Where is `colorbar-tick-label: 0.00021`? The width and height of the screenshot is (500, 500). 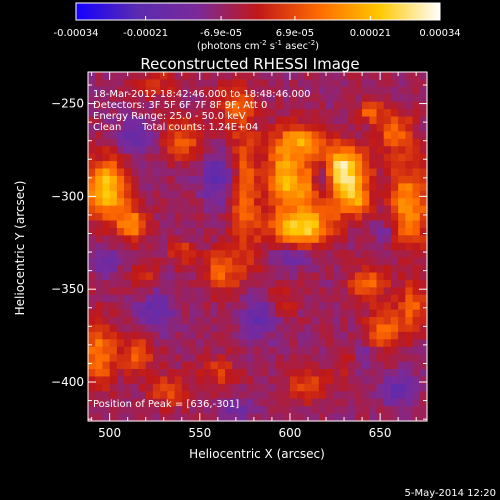
colorbar-tick-label: 0.00021 is located at coordinates (370, 33).